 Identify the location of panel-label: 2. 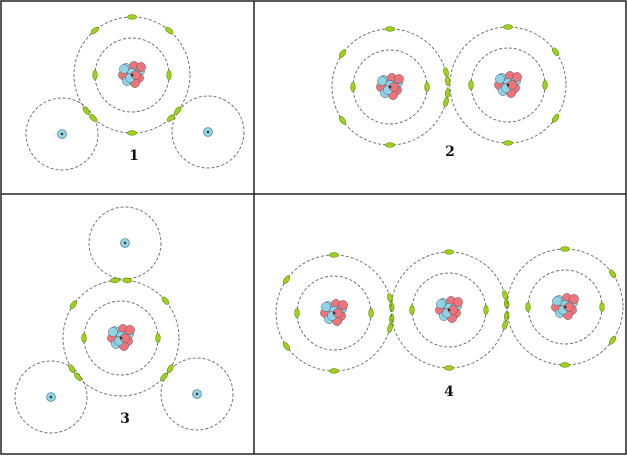
(450, 152).